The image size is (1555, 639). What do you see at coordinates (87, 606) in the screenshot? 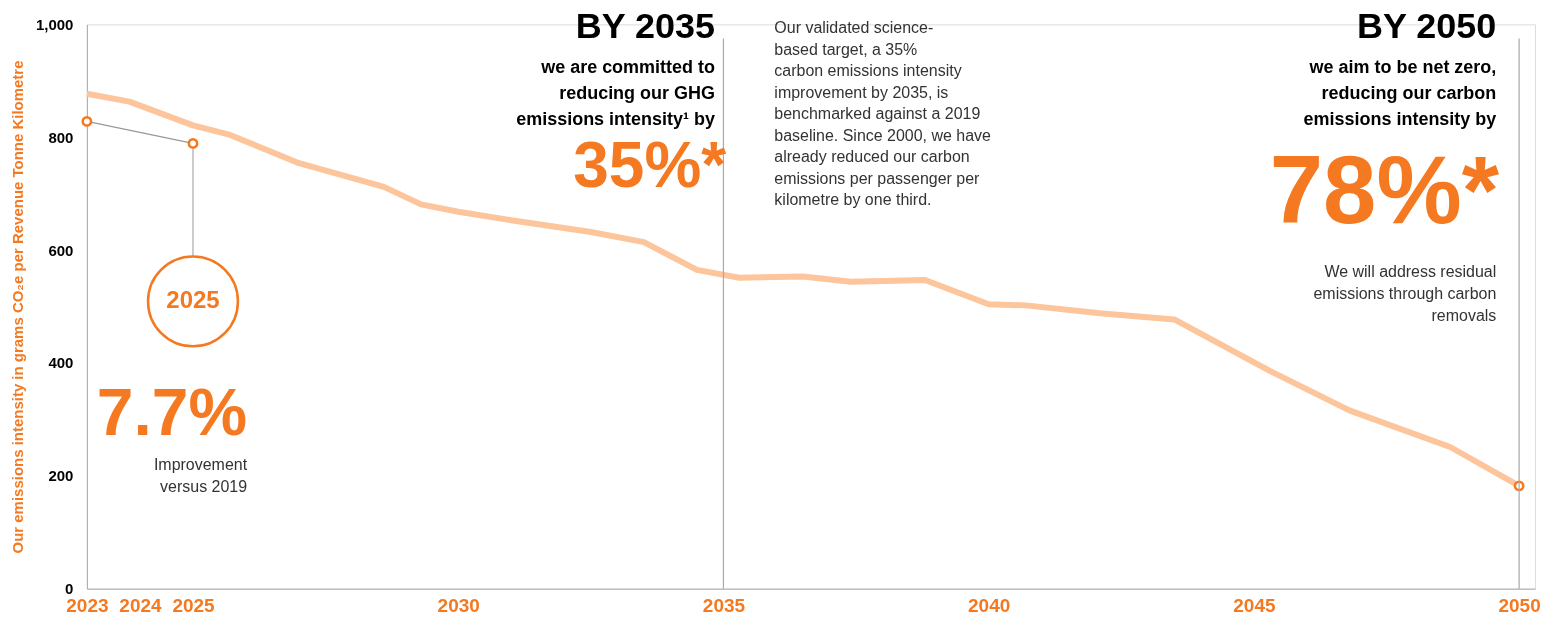
I see `x-tick-label: 2023` at bounding box center [87, 606].